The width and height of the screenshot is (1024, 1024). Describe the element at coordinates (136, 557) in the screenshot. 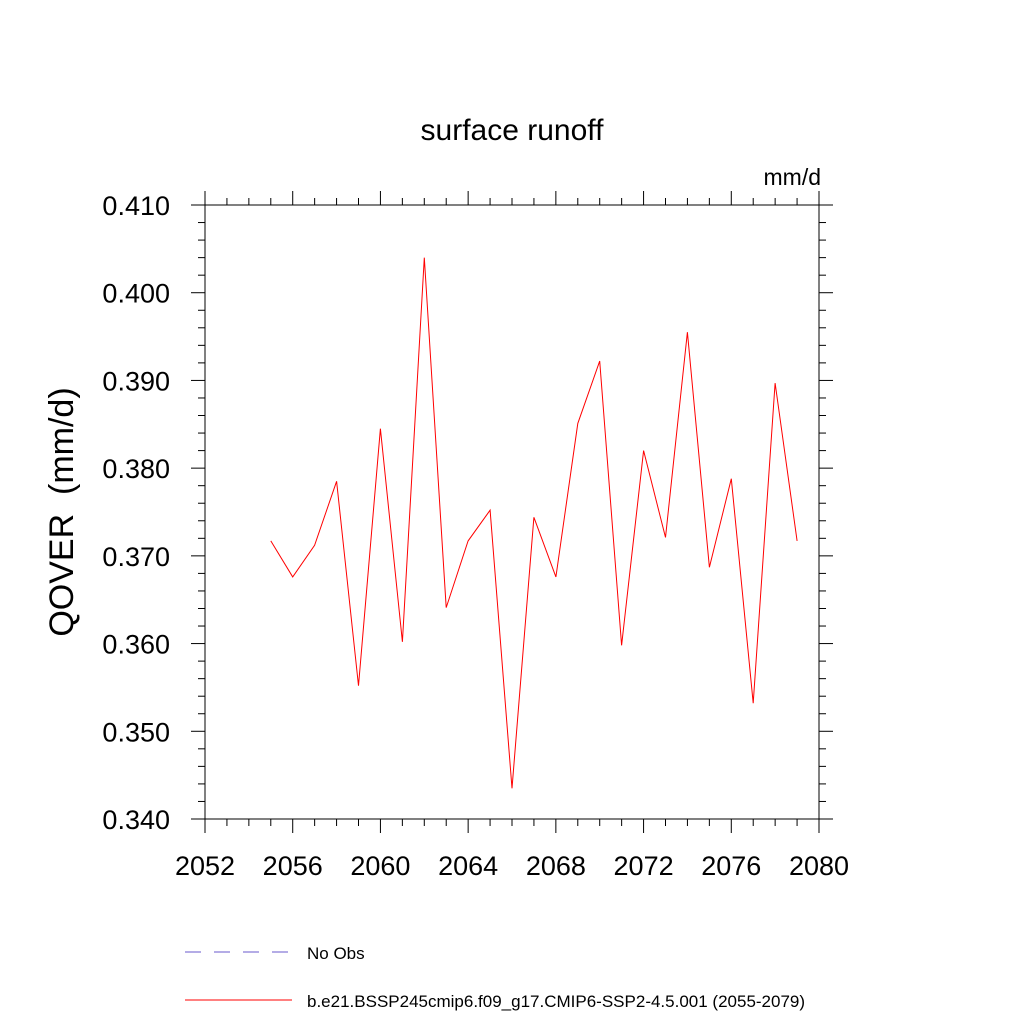

I see `y-tick-label: 0.370` at that location.